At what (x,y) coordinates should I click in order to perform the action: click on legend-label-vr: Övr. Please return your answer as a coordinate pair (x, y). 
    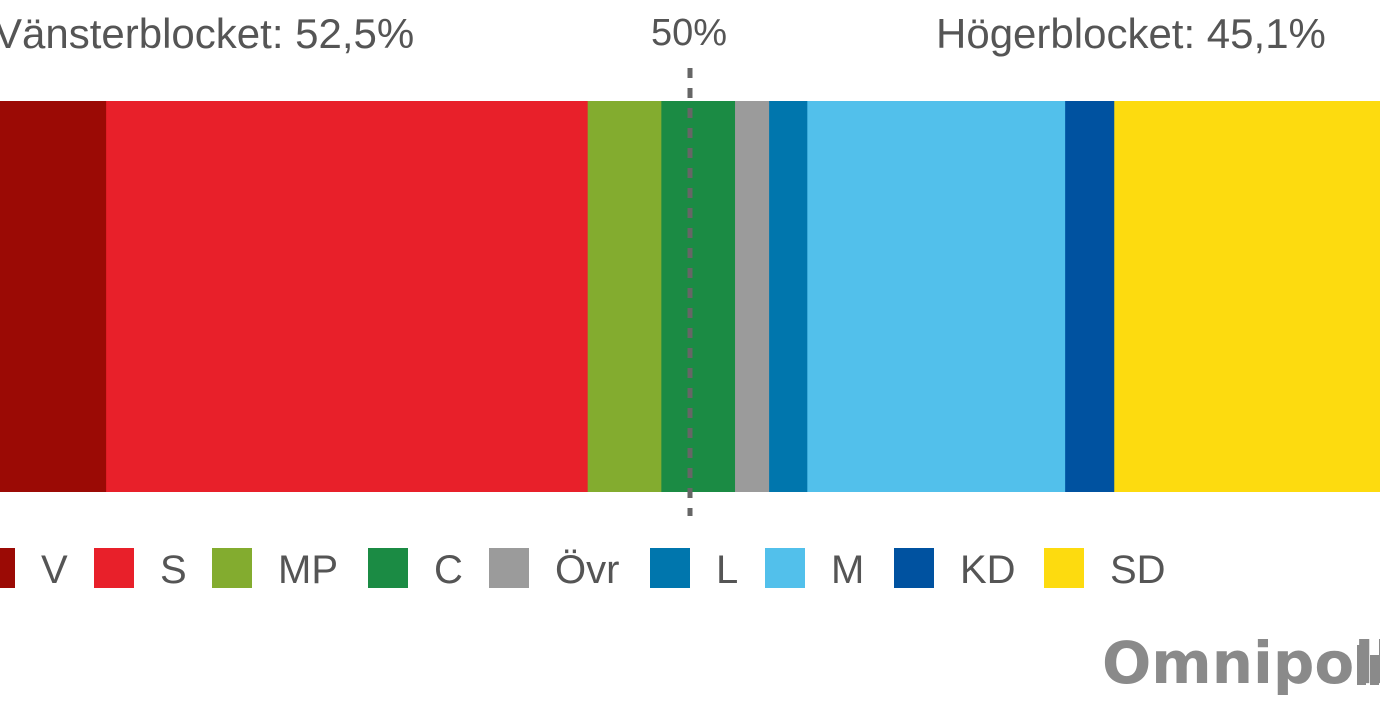
    Looking at the image, I should click on (587, 570).